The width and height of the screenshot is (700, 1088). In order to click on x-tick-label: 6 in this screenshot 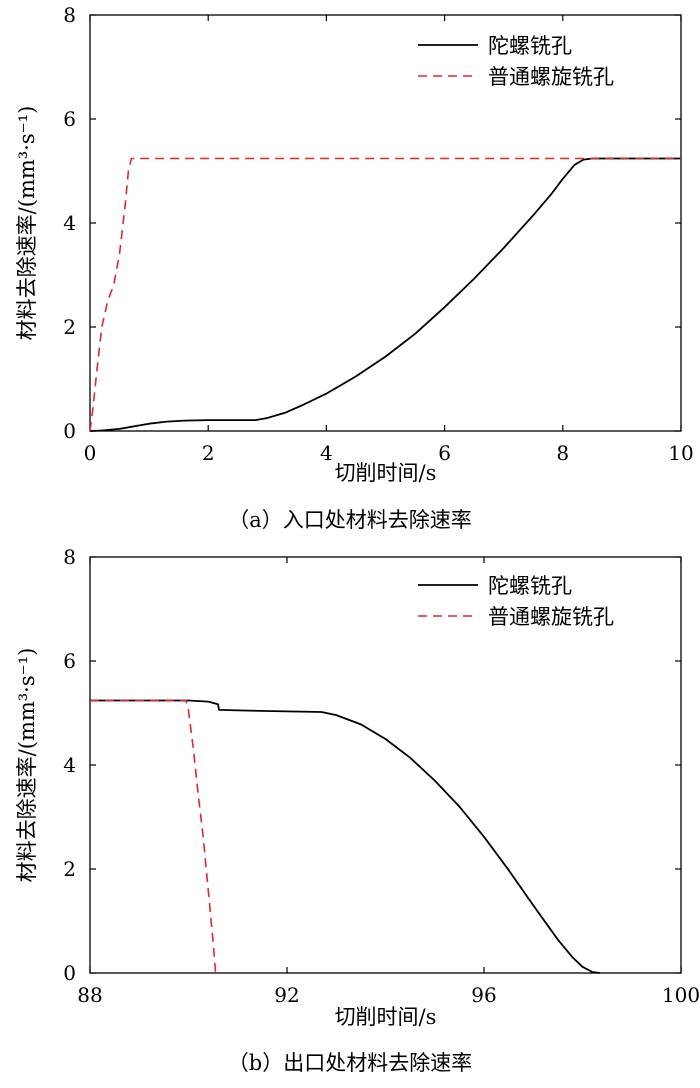, I will do `click(444, 453)`.